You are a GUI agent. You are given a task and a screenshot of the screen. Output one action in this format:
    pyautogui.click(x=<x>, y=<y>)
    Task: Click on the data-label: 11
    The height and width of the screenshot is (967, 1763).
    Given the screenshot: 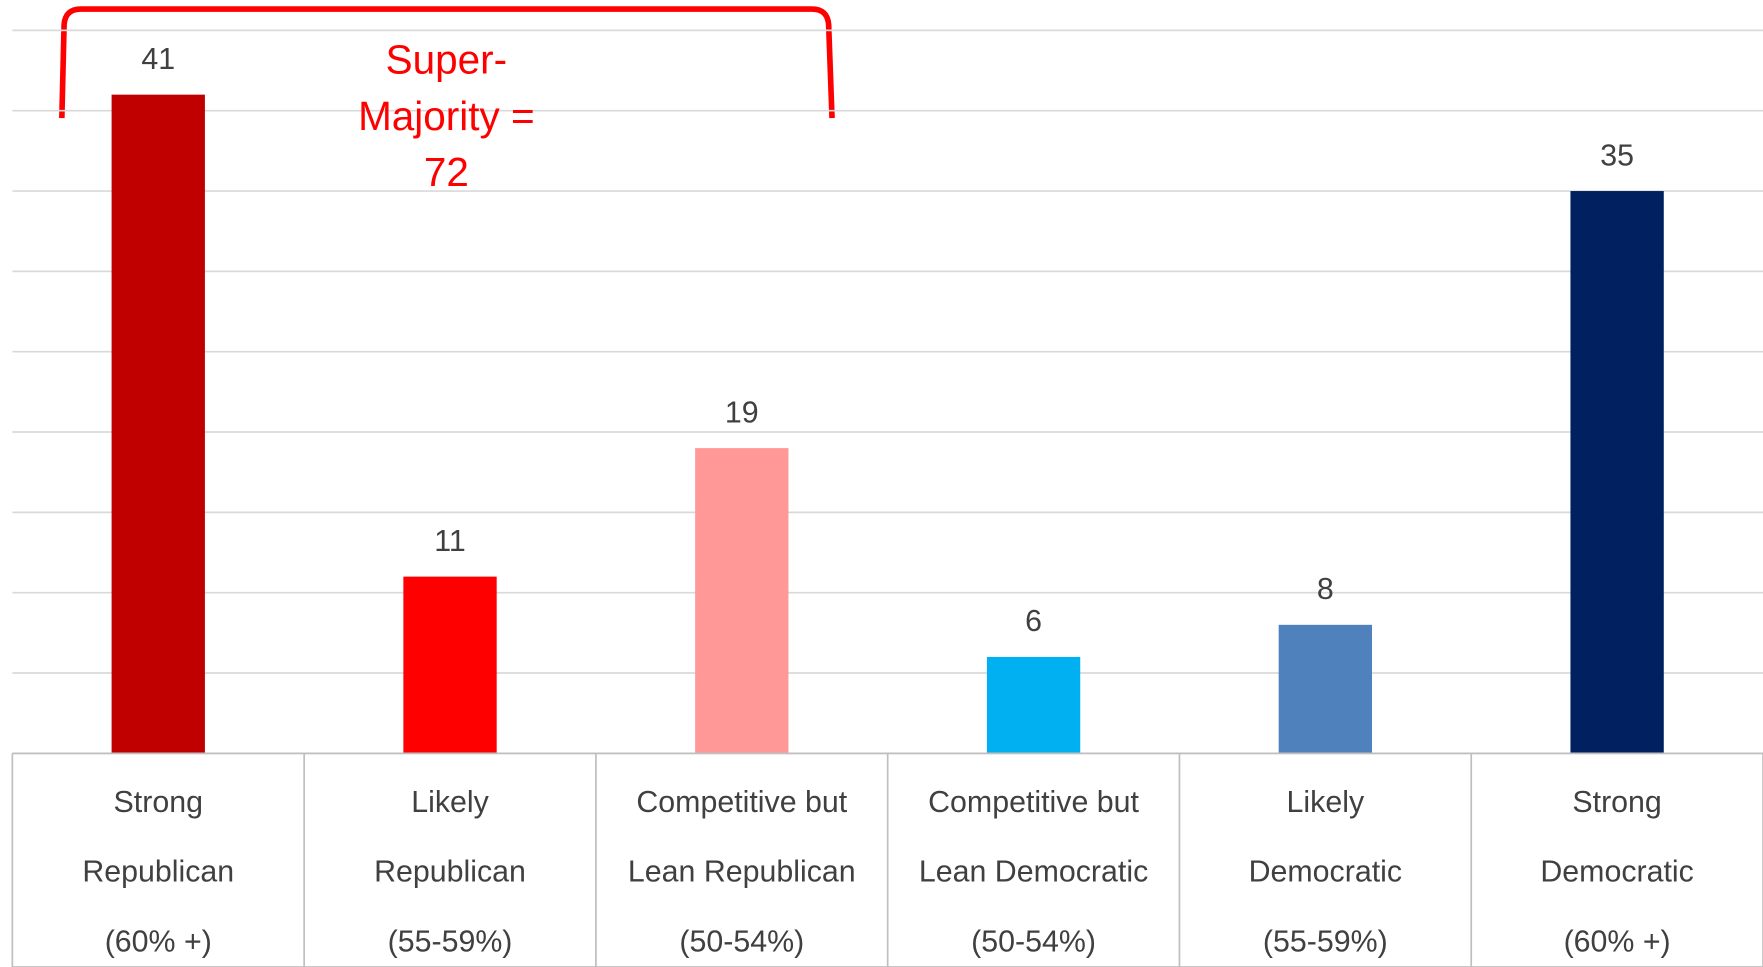 What is the action you would take?
    pyautogui.click(x=449, y=541)
    